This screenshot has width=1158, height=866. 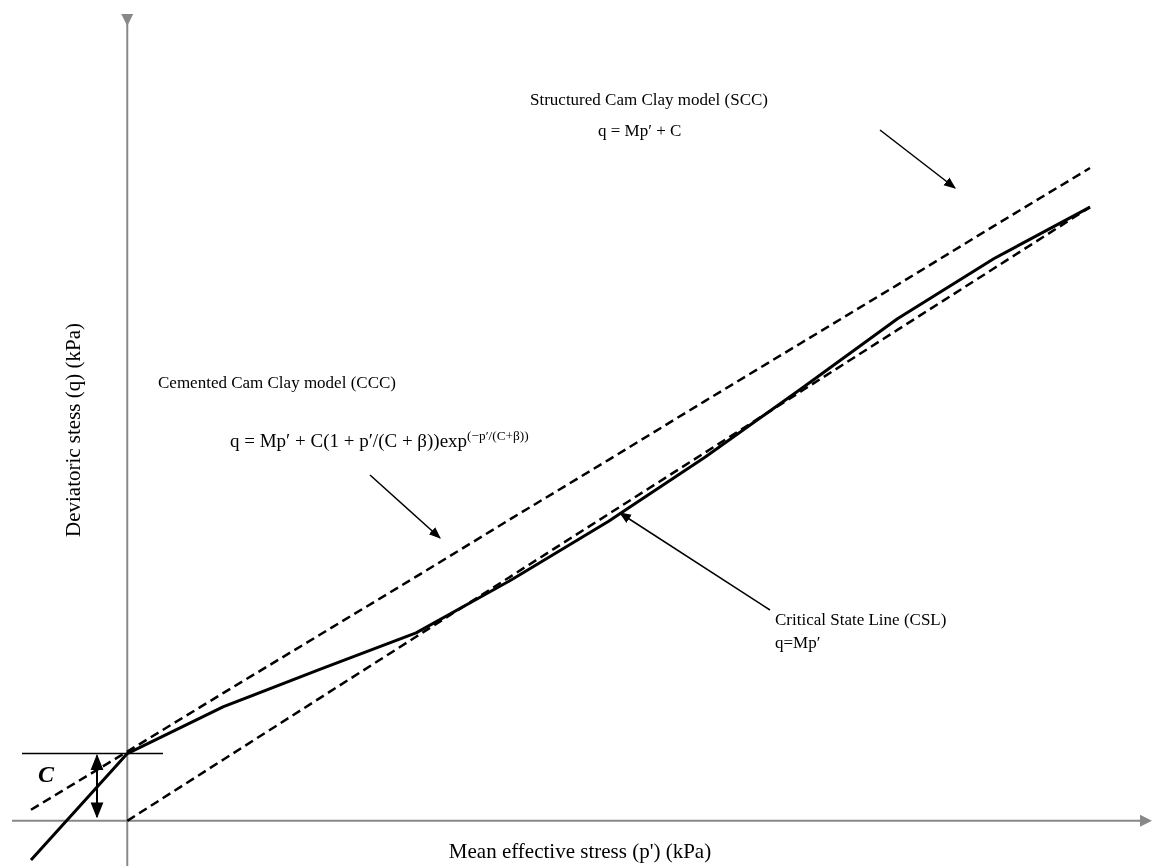 What do you see at coordinates (73, 430) in the screenshot?
I see `y-axis-title: Deviatoric stess (q) (kPa)` at bounding box center [73, 430].